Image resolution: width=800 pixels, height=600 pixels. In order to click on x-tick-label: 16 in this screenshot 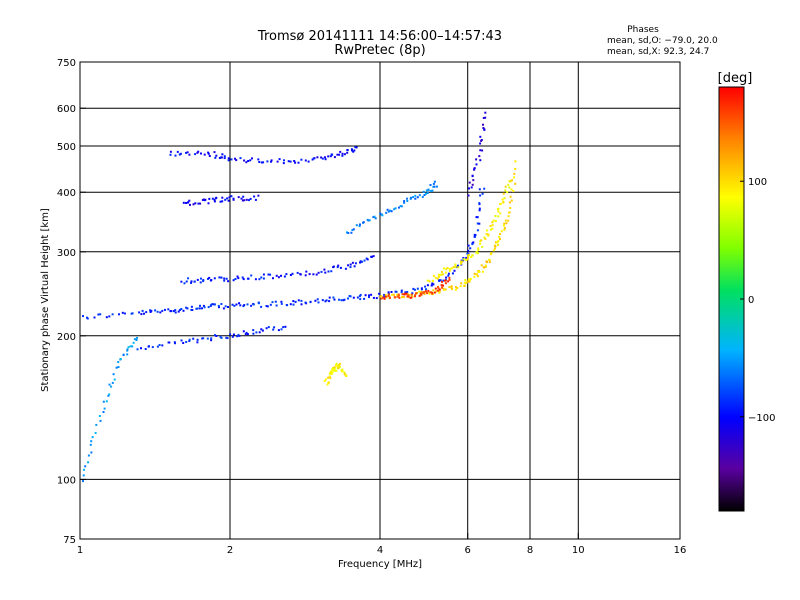, I will do `click(680, 550)`.